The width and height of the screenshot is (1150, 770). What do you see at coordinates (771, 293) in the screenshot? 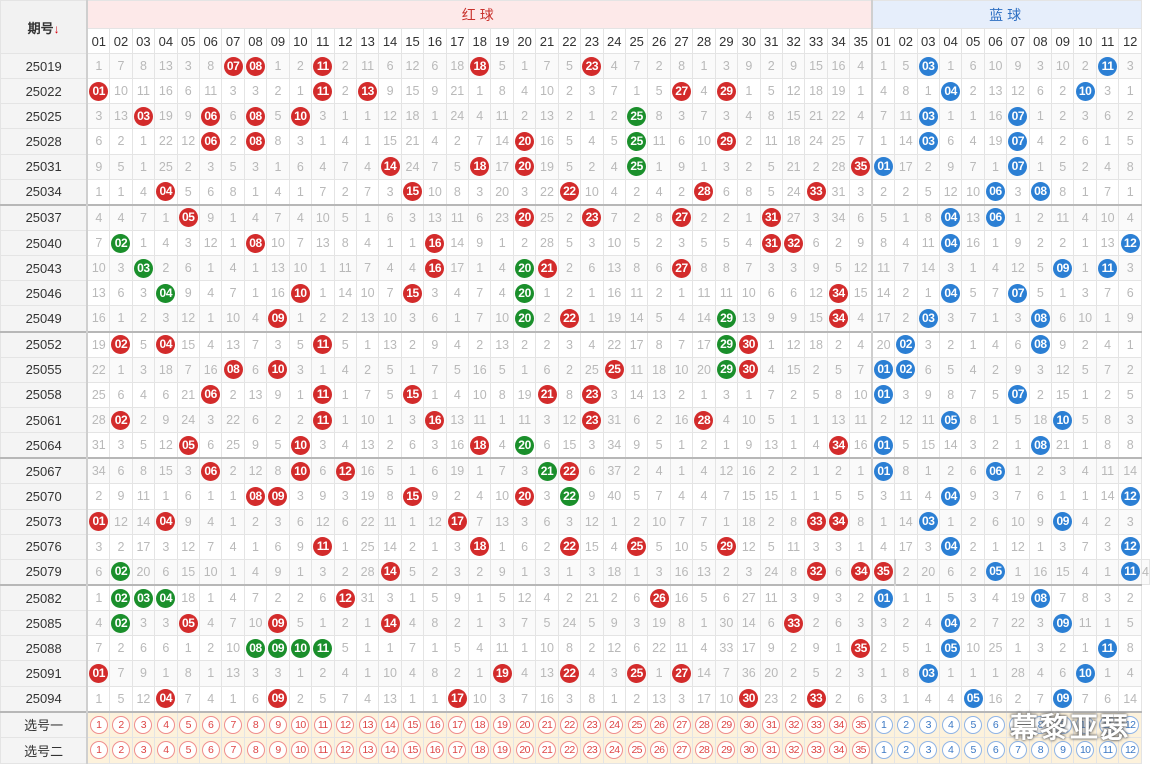
I see `omission-cell: 6` at bounding box center [771, 293].